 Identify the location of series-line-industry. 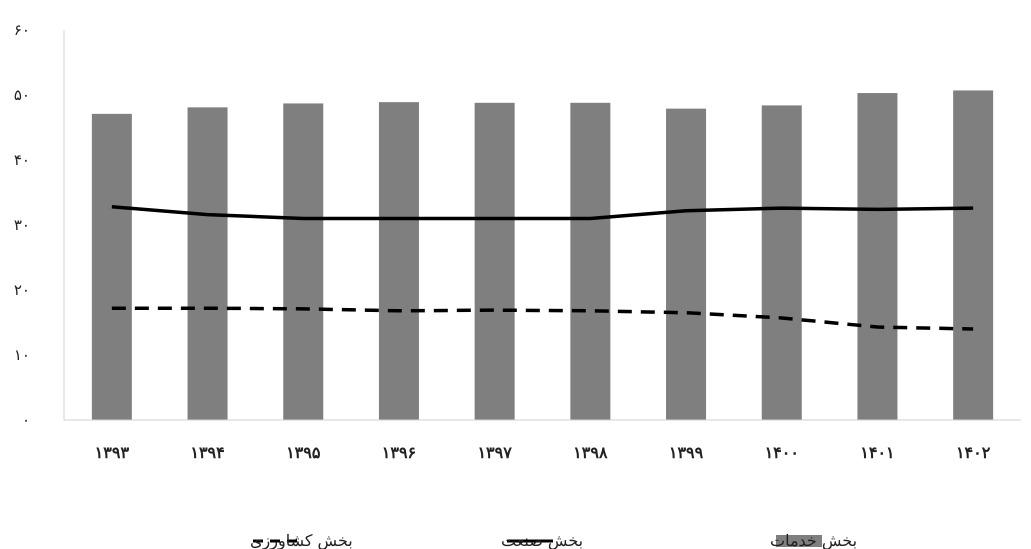
(542, 213).